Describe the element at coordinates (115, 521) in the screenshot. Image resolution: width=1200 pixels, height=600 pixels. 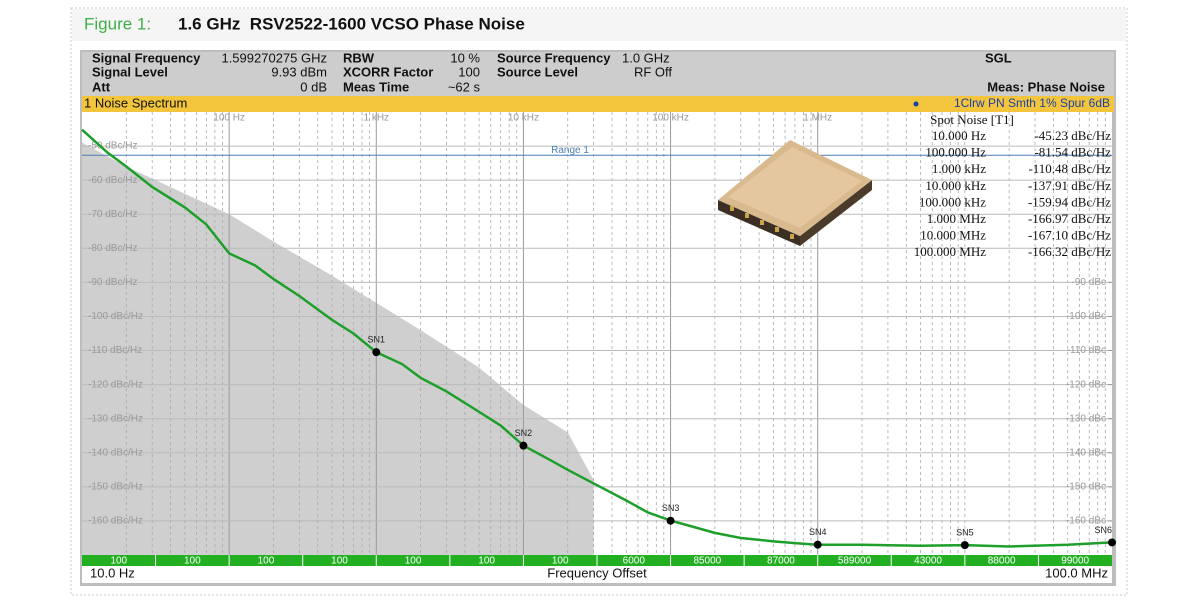
I see `y-tick-label: -160 dBc/Hz` at that location.